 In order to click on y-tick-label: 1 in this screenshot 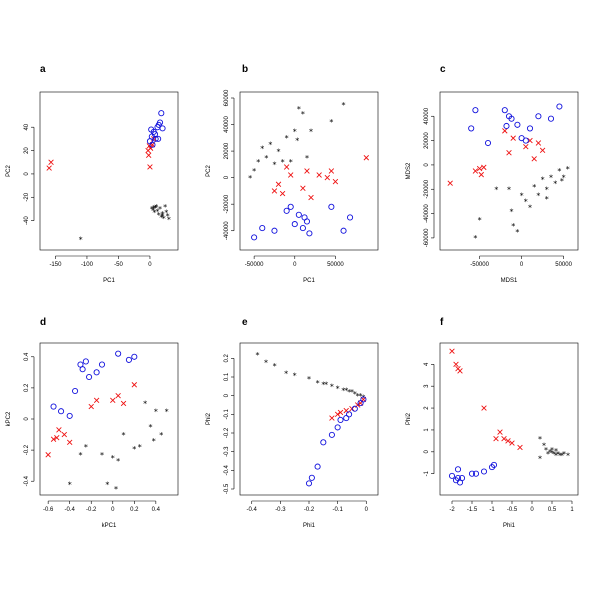, I will do `click(427, 430)`.